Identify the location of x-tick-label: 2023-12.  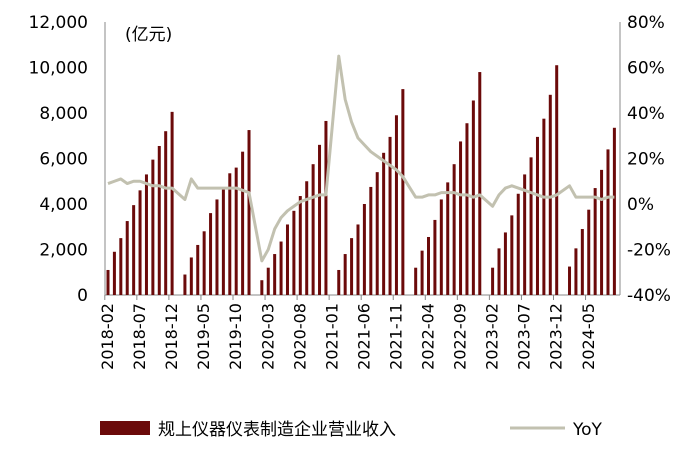
(556, 336).